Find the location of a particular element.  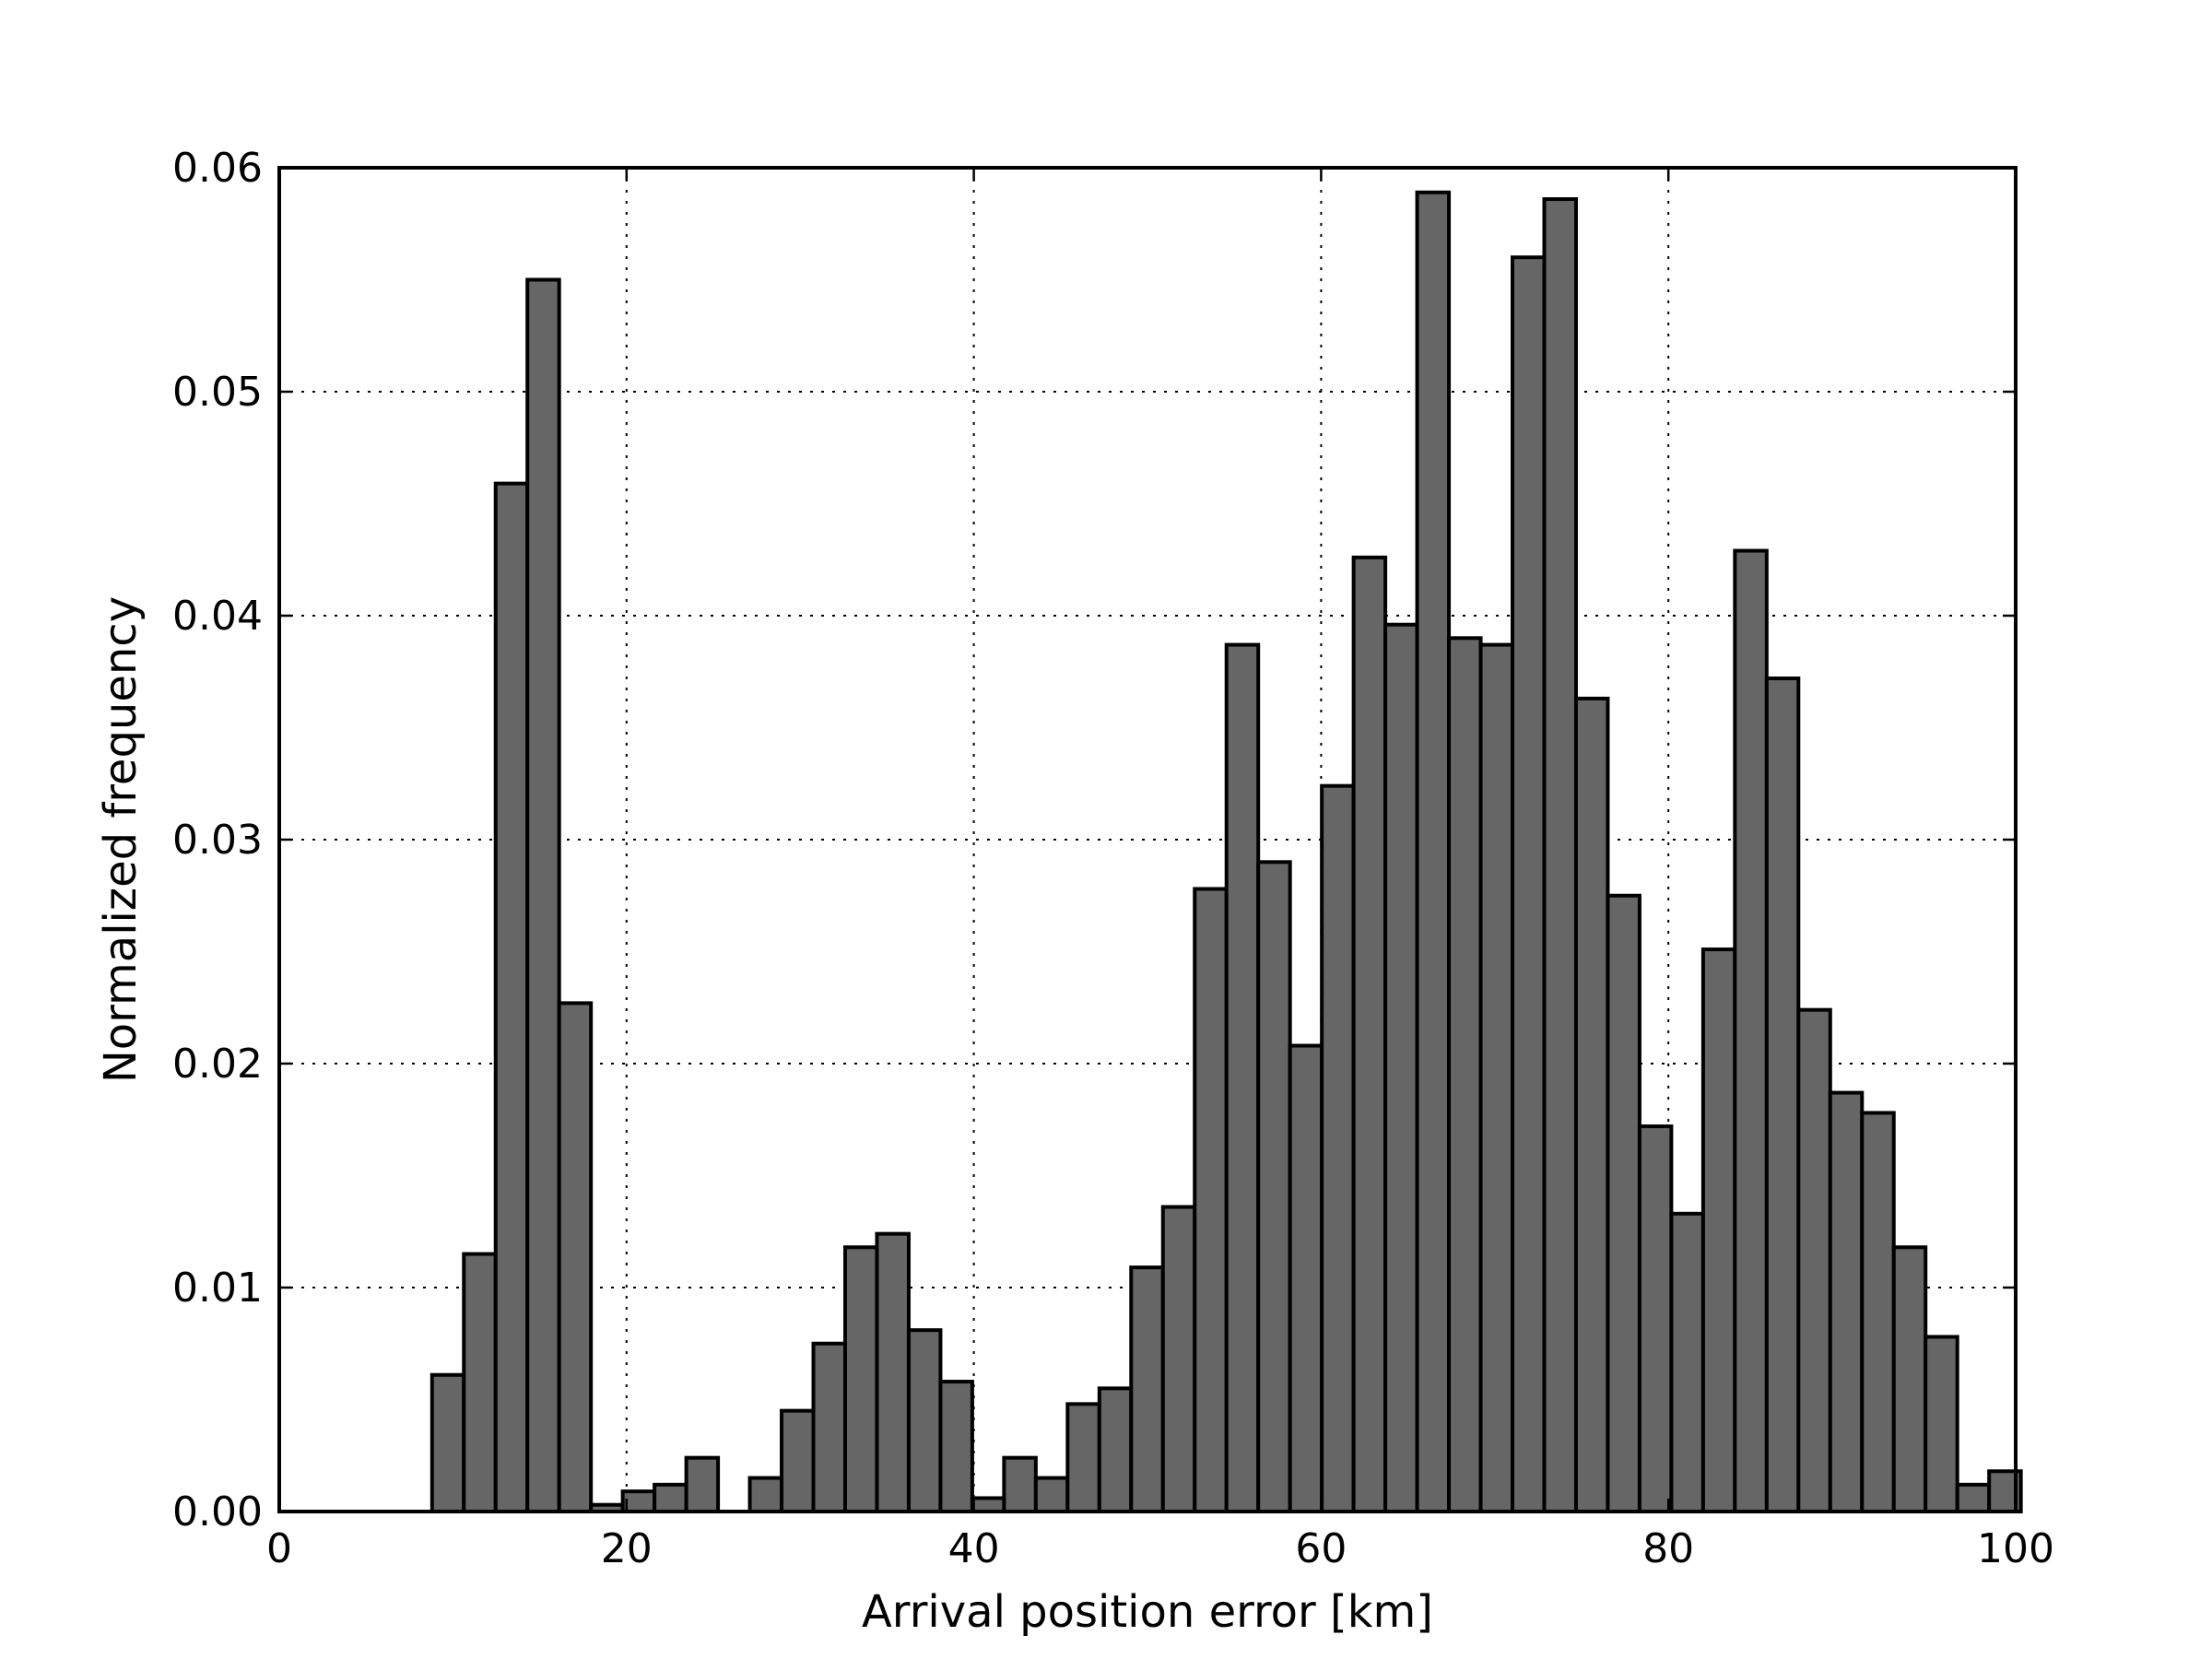

x-tick-label-4: 80 is located at coordinates (1668, 1548).